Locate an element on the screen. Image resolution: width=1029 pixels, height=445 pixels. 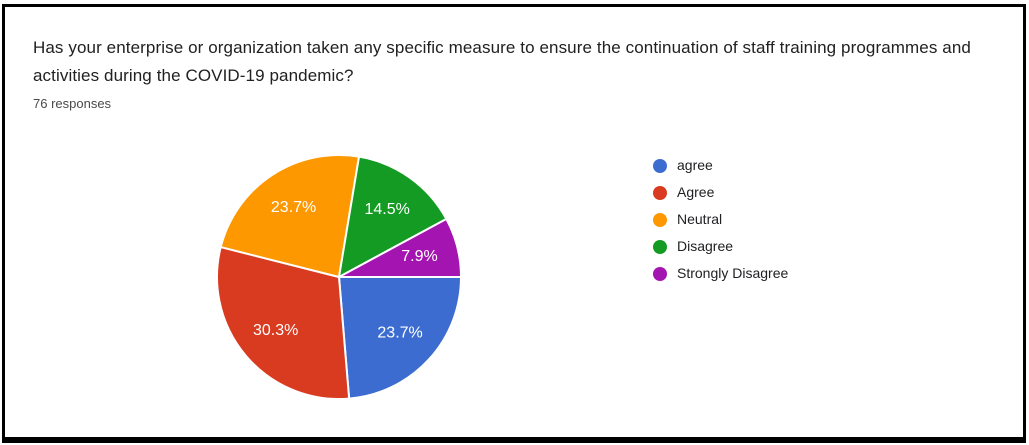
legend-item-neutral: Neutral is located at coordinates (720, 219).